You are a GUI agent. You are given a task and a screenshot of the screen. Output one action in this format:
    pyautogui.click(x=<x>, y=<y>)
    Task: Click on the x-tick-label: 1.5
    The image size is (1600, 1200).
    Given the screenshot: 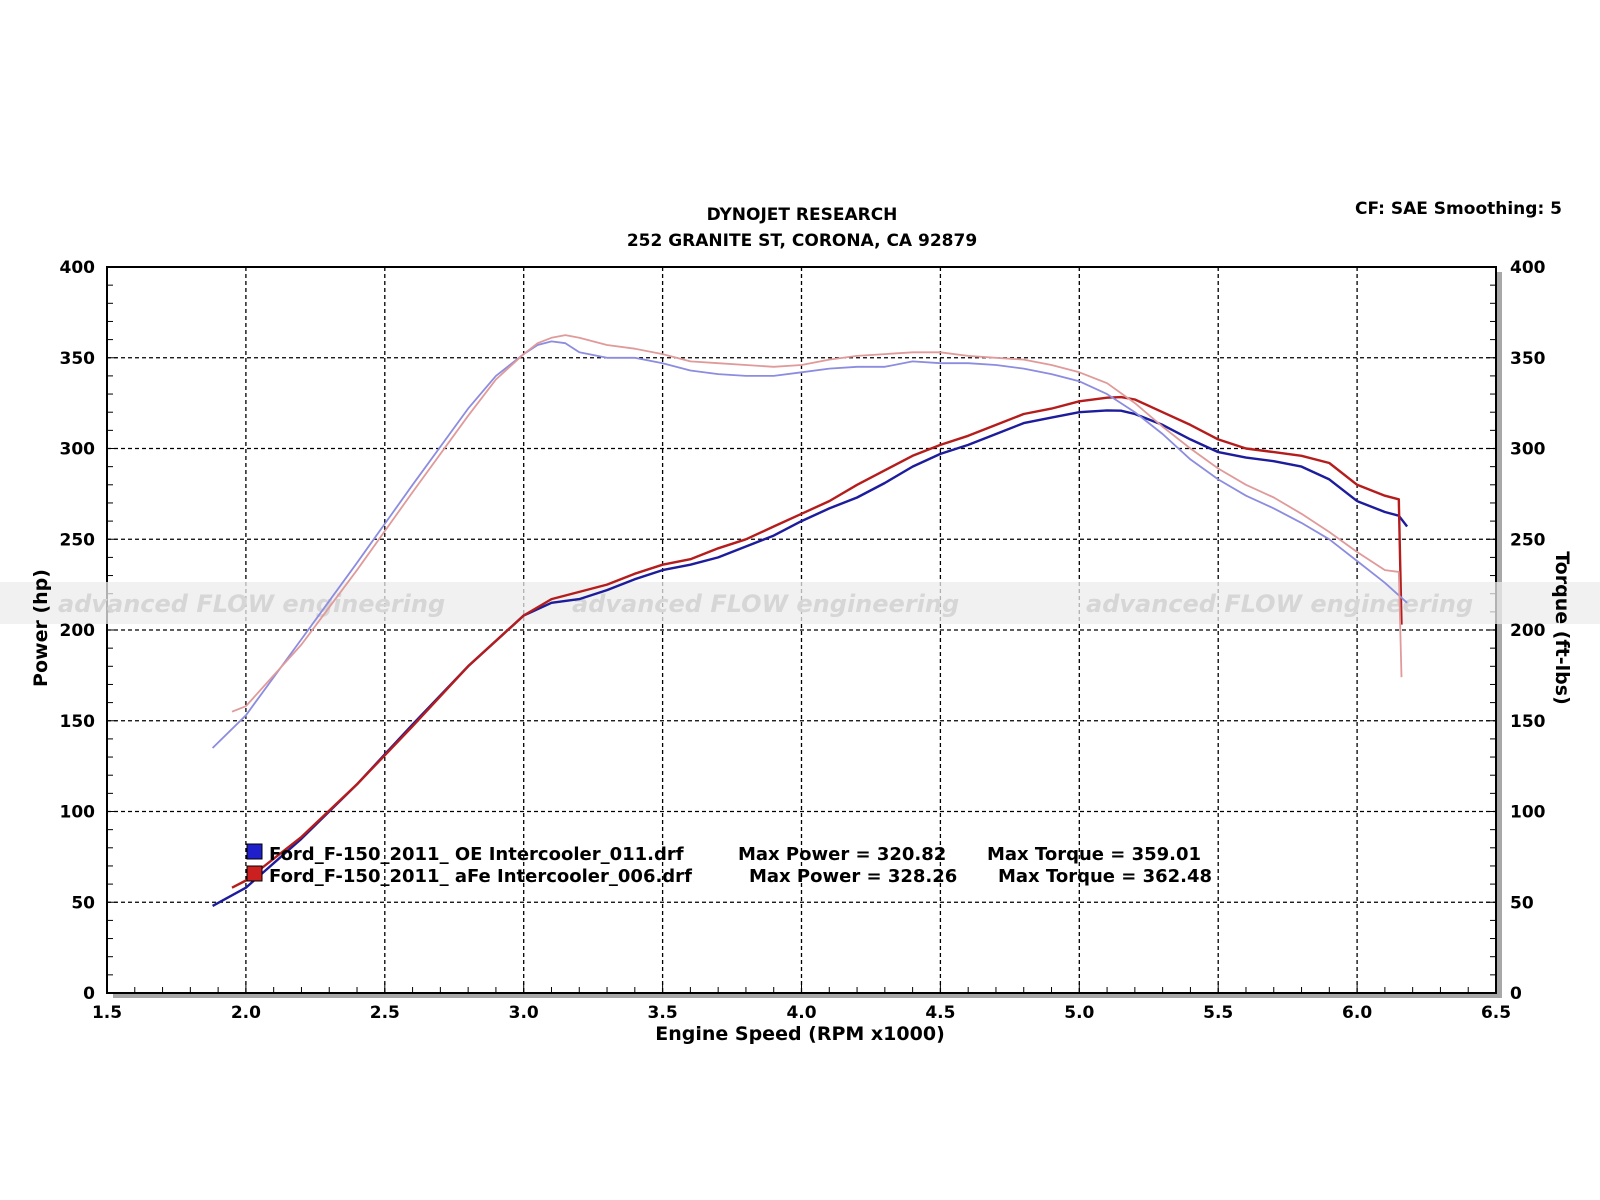 What is the action you would take?
    pyautogui.click(x=107, y=1013)
    